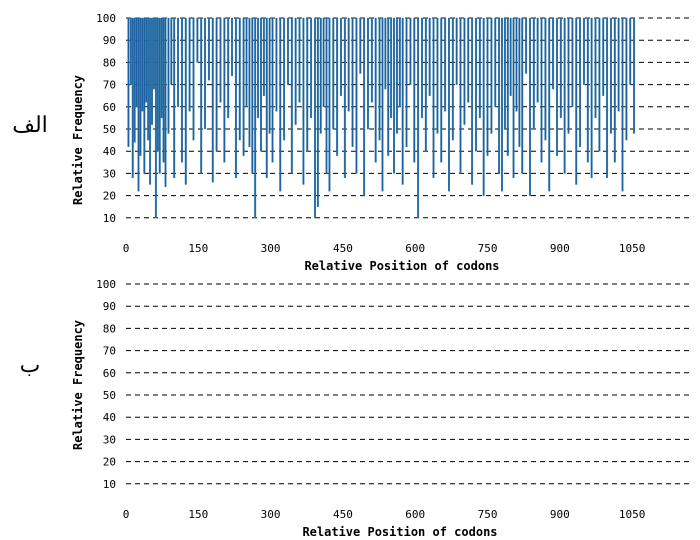 The width and height of the screenshot is (700, 540). Describe the element at coordinates (109, 151) in the screenshot. I see `y-tick-label-40-alef: 40` at that location.